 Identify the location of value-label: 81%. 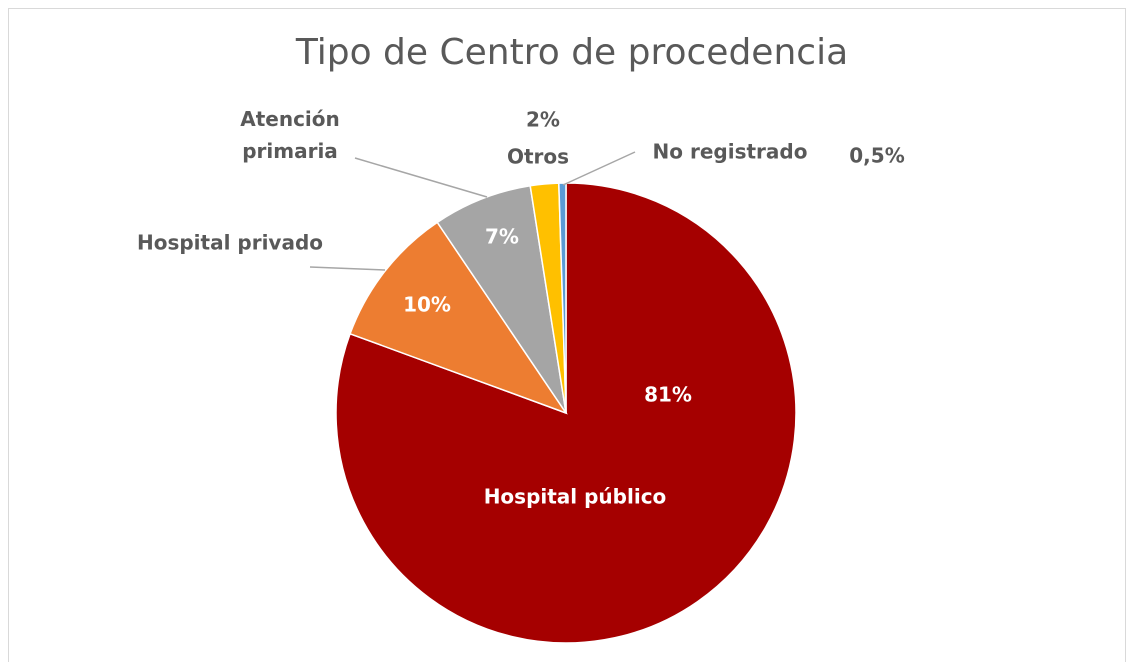
(668, 395).